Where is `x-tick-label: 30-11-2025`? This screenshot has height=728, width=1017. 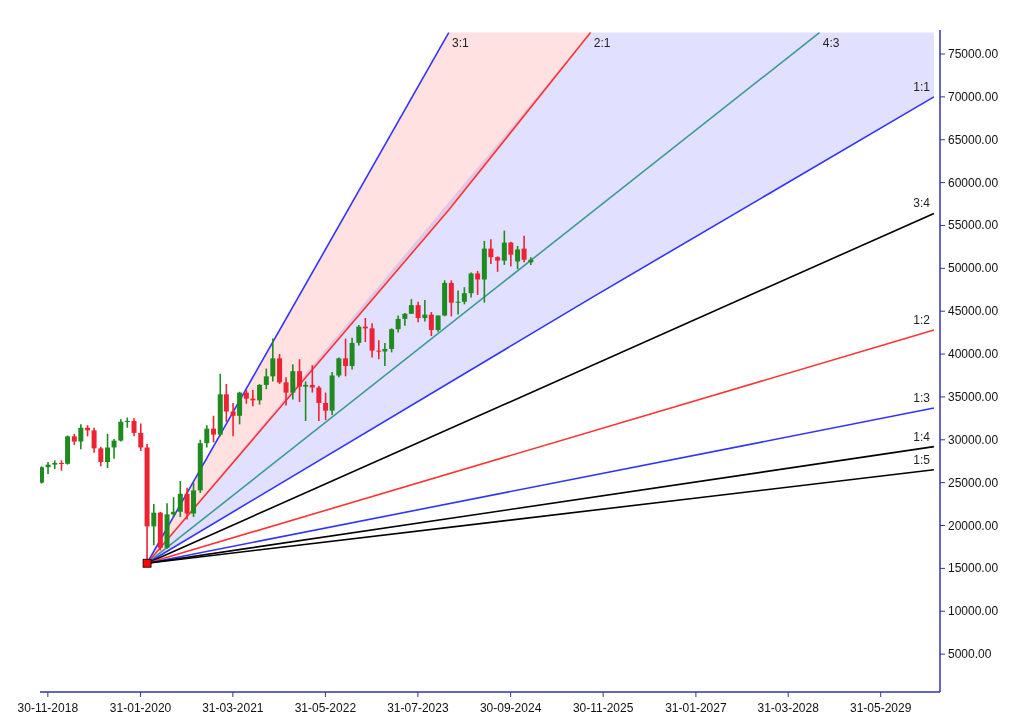 x-tick-label: 30-11-2025 is located at coordinates (603, 708).